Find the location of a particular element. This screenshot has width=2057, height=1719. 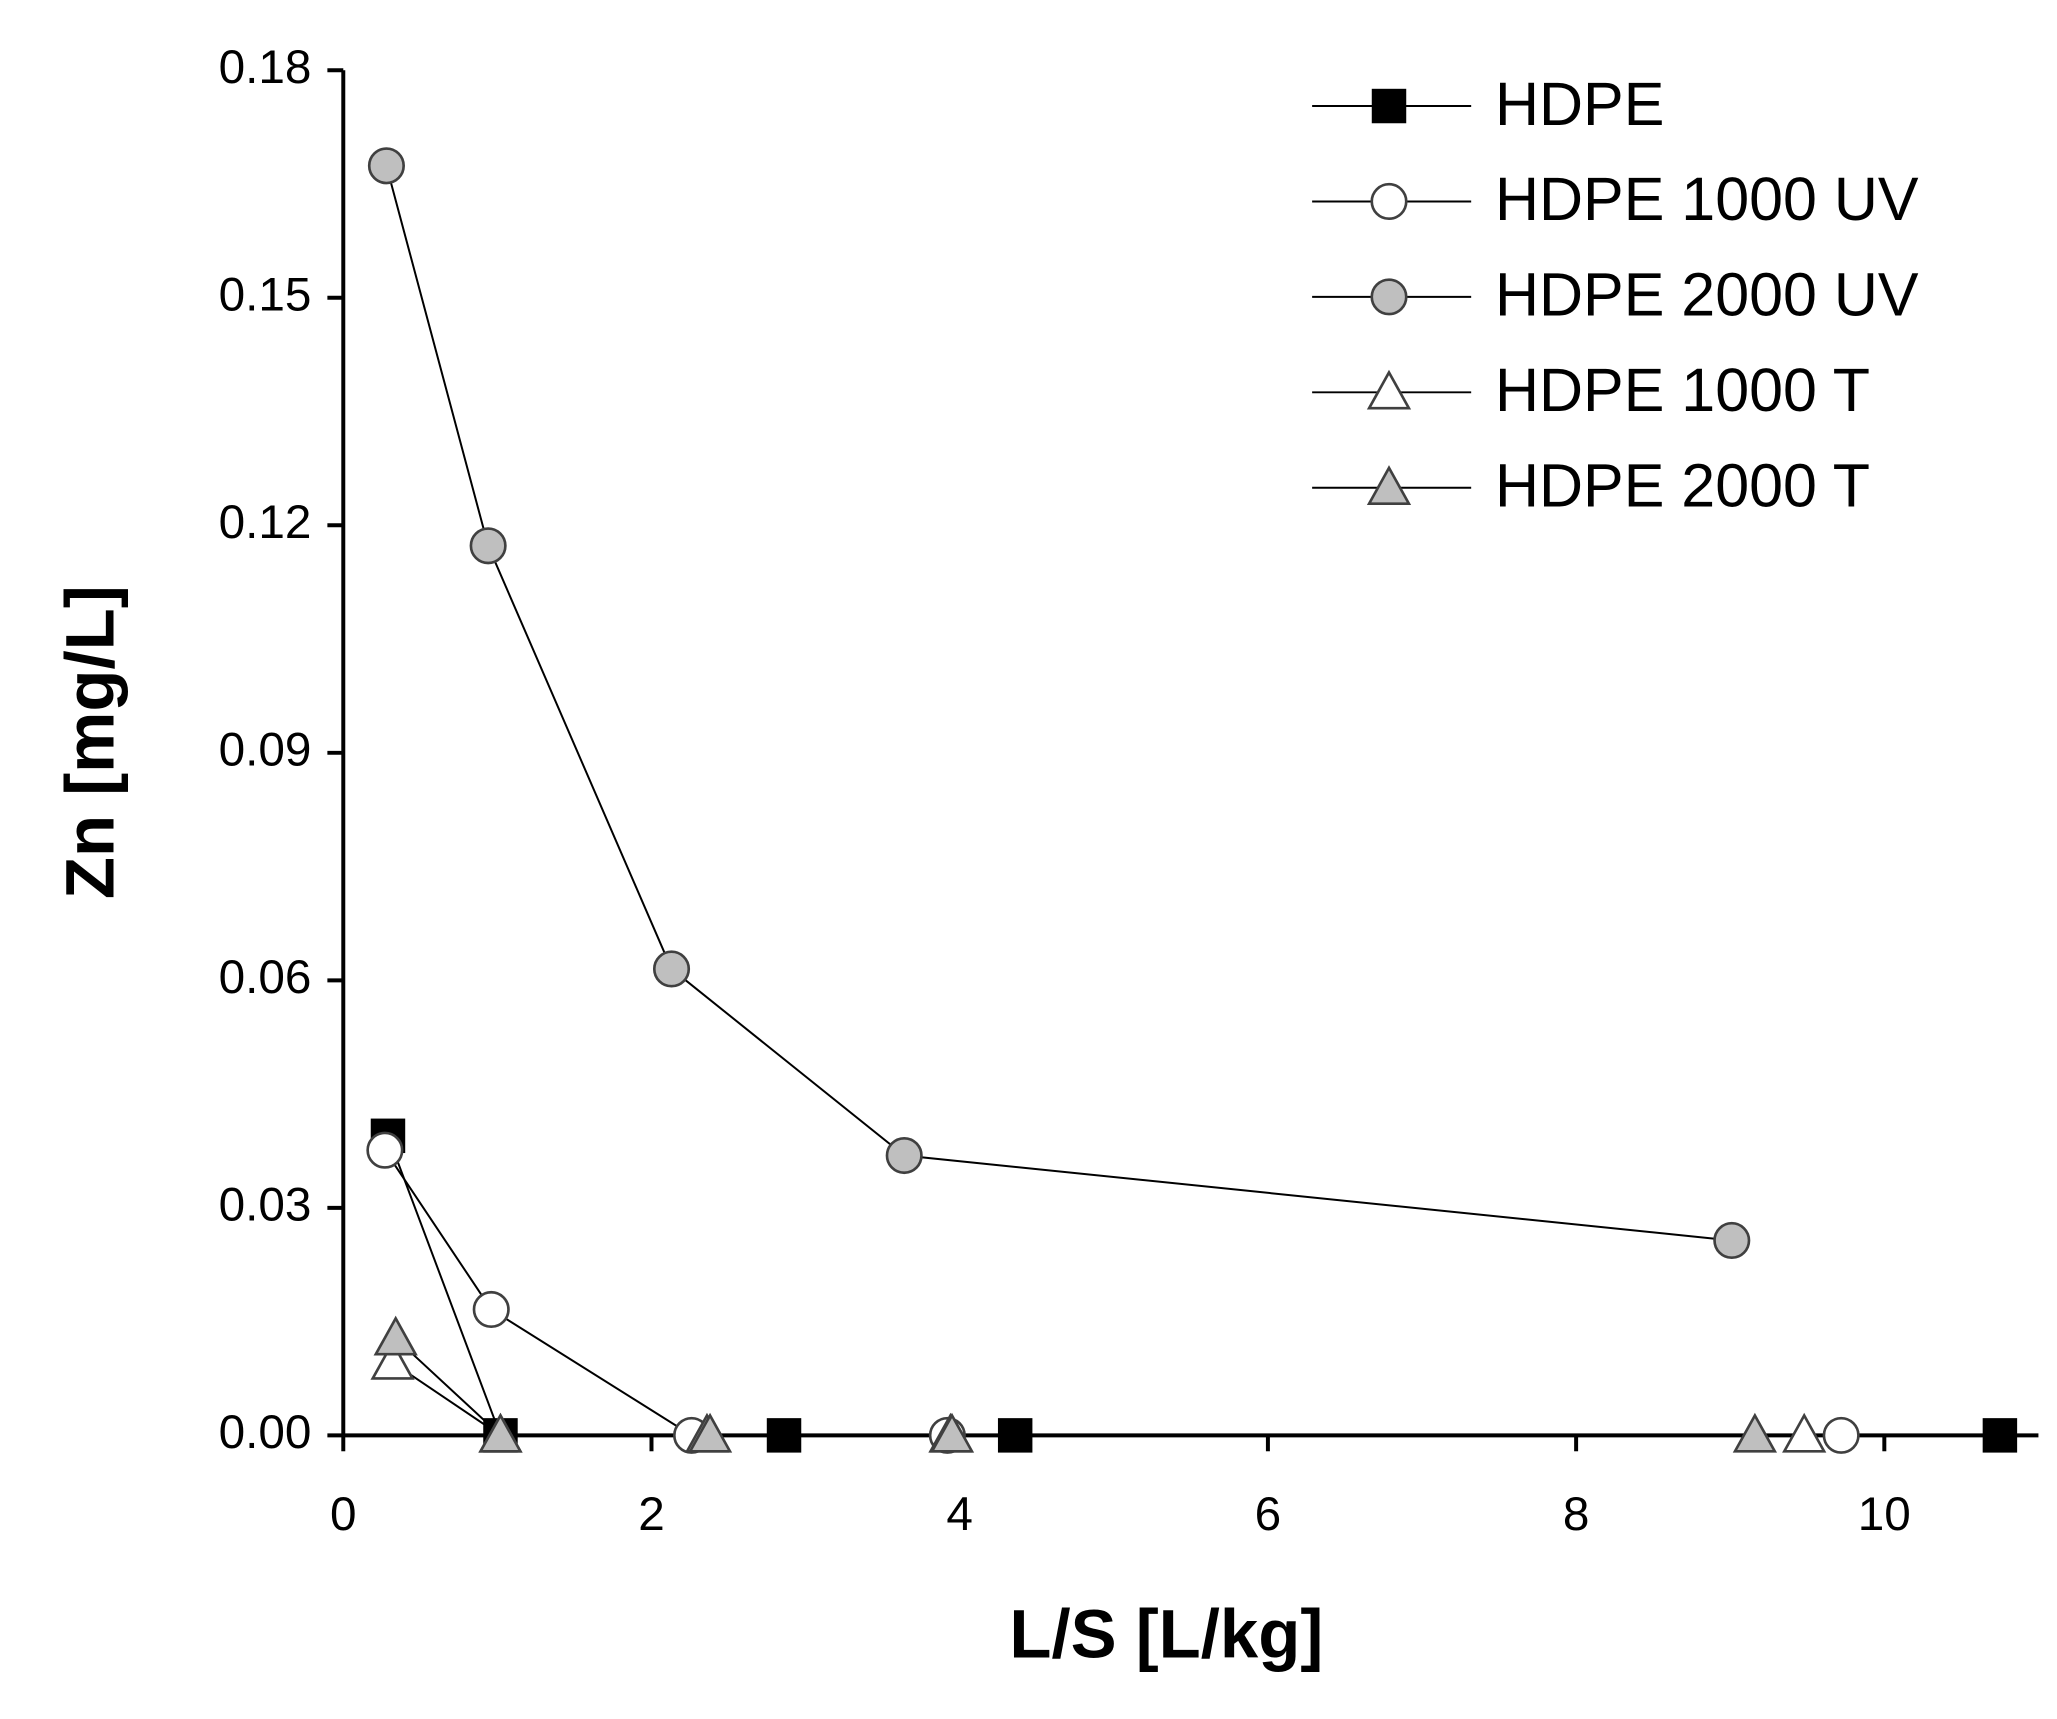

x-axis-label: L/S [L/kg] is located at coordinates (1166, 1634).